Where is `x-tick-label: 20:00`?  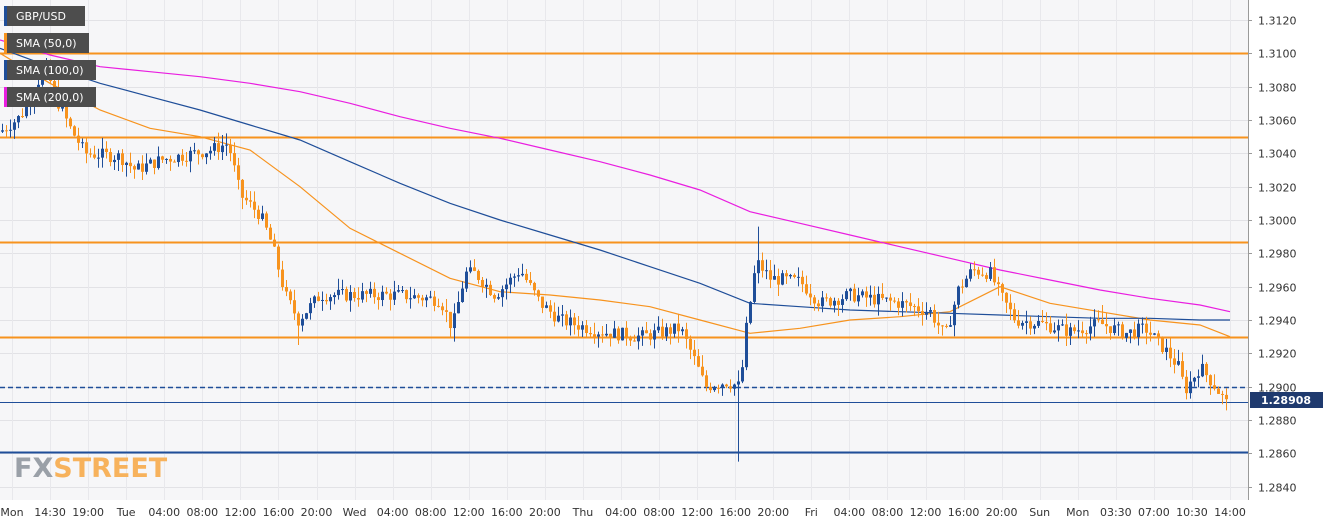
x-tick-label: 20:00 is located at coordinates (317, 512).